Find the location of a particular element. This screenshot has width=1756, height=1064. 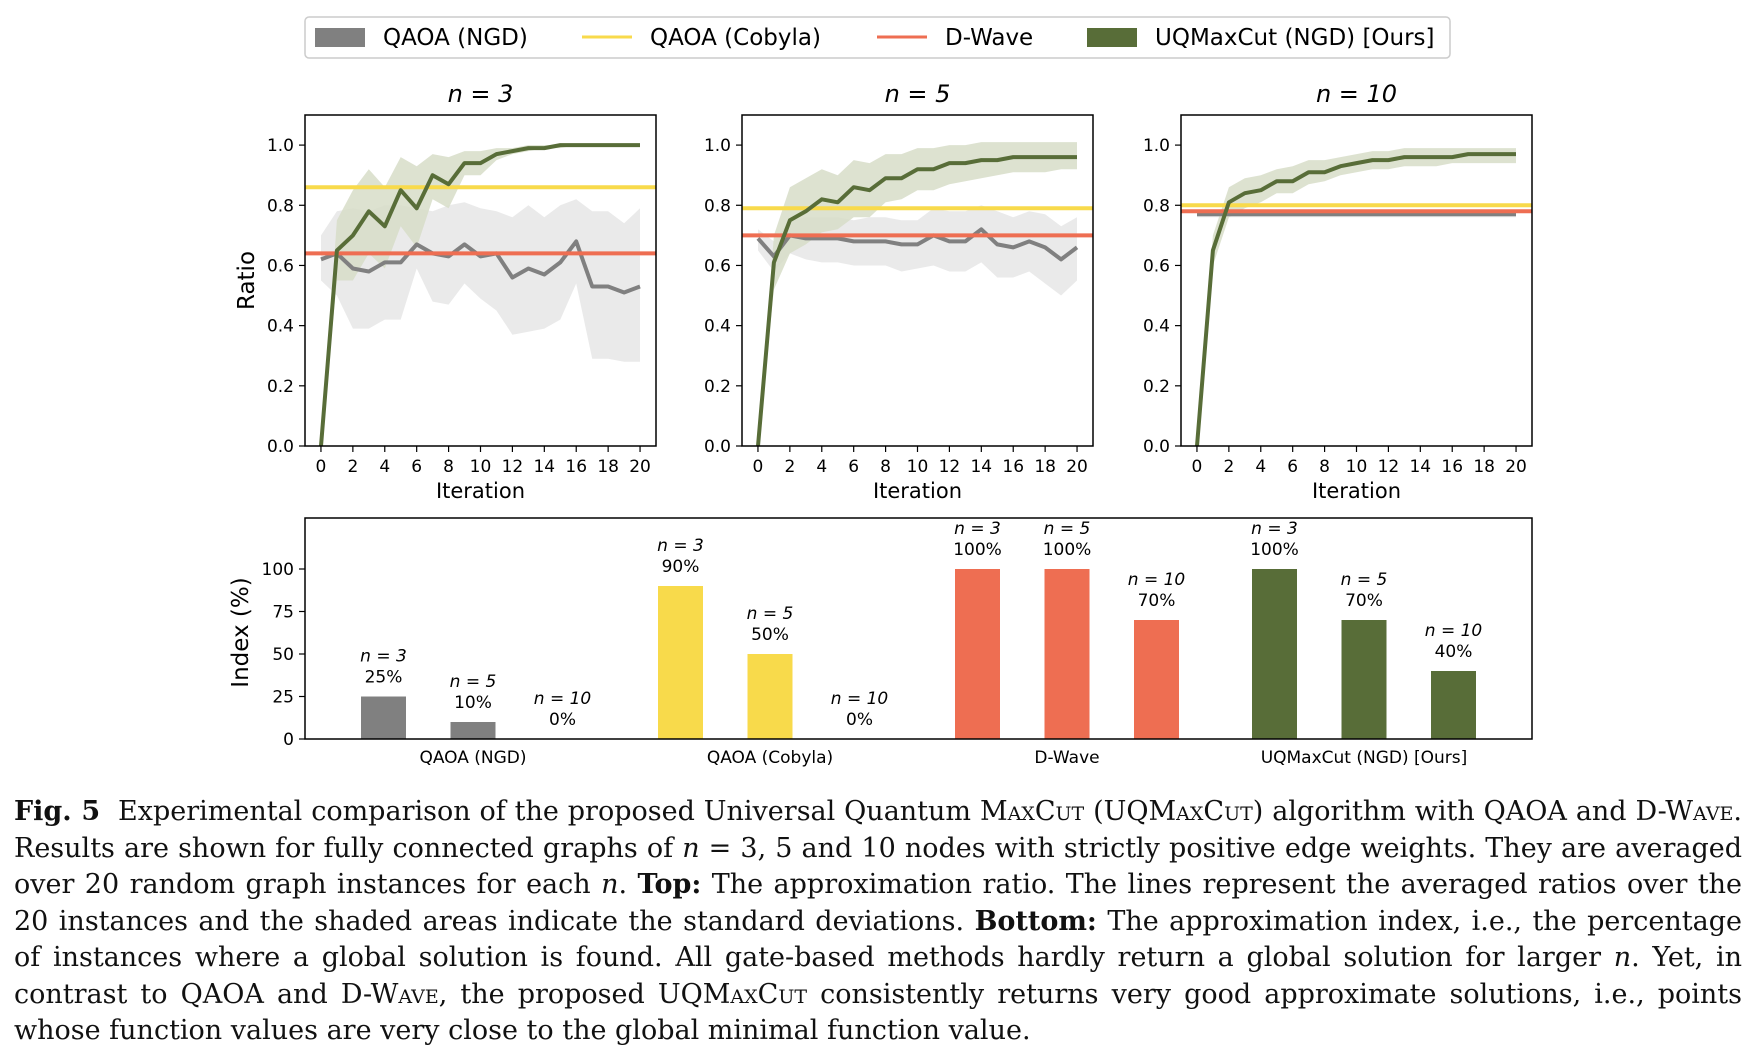

caption-bottom-label: Bottom: is located at coordinates (1035, 921).